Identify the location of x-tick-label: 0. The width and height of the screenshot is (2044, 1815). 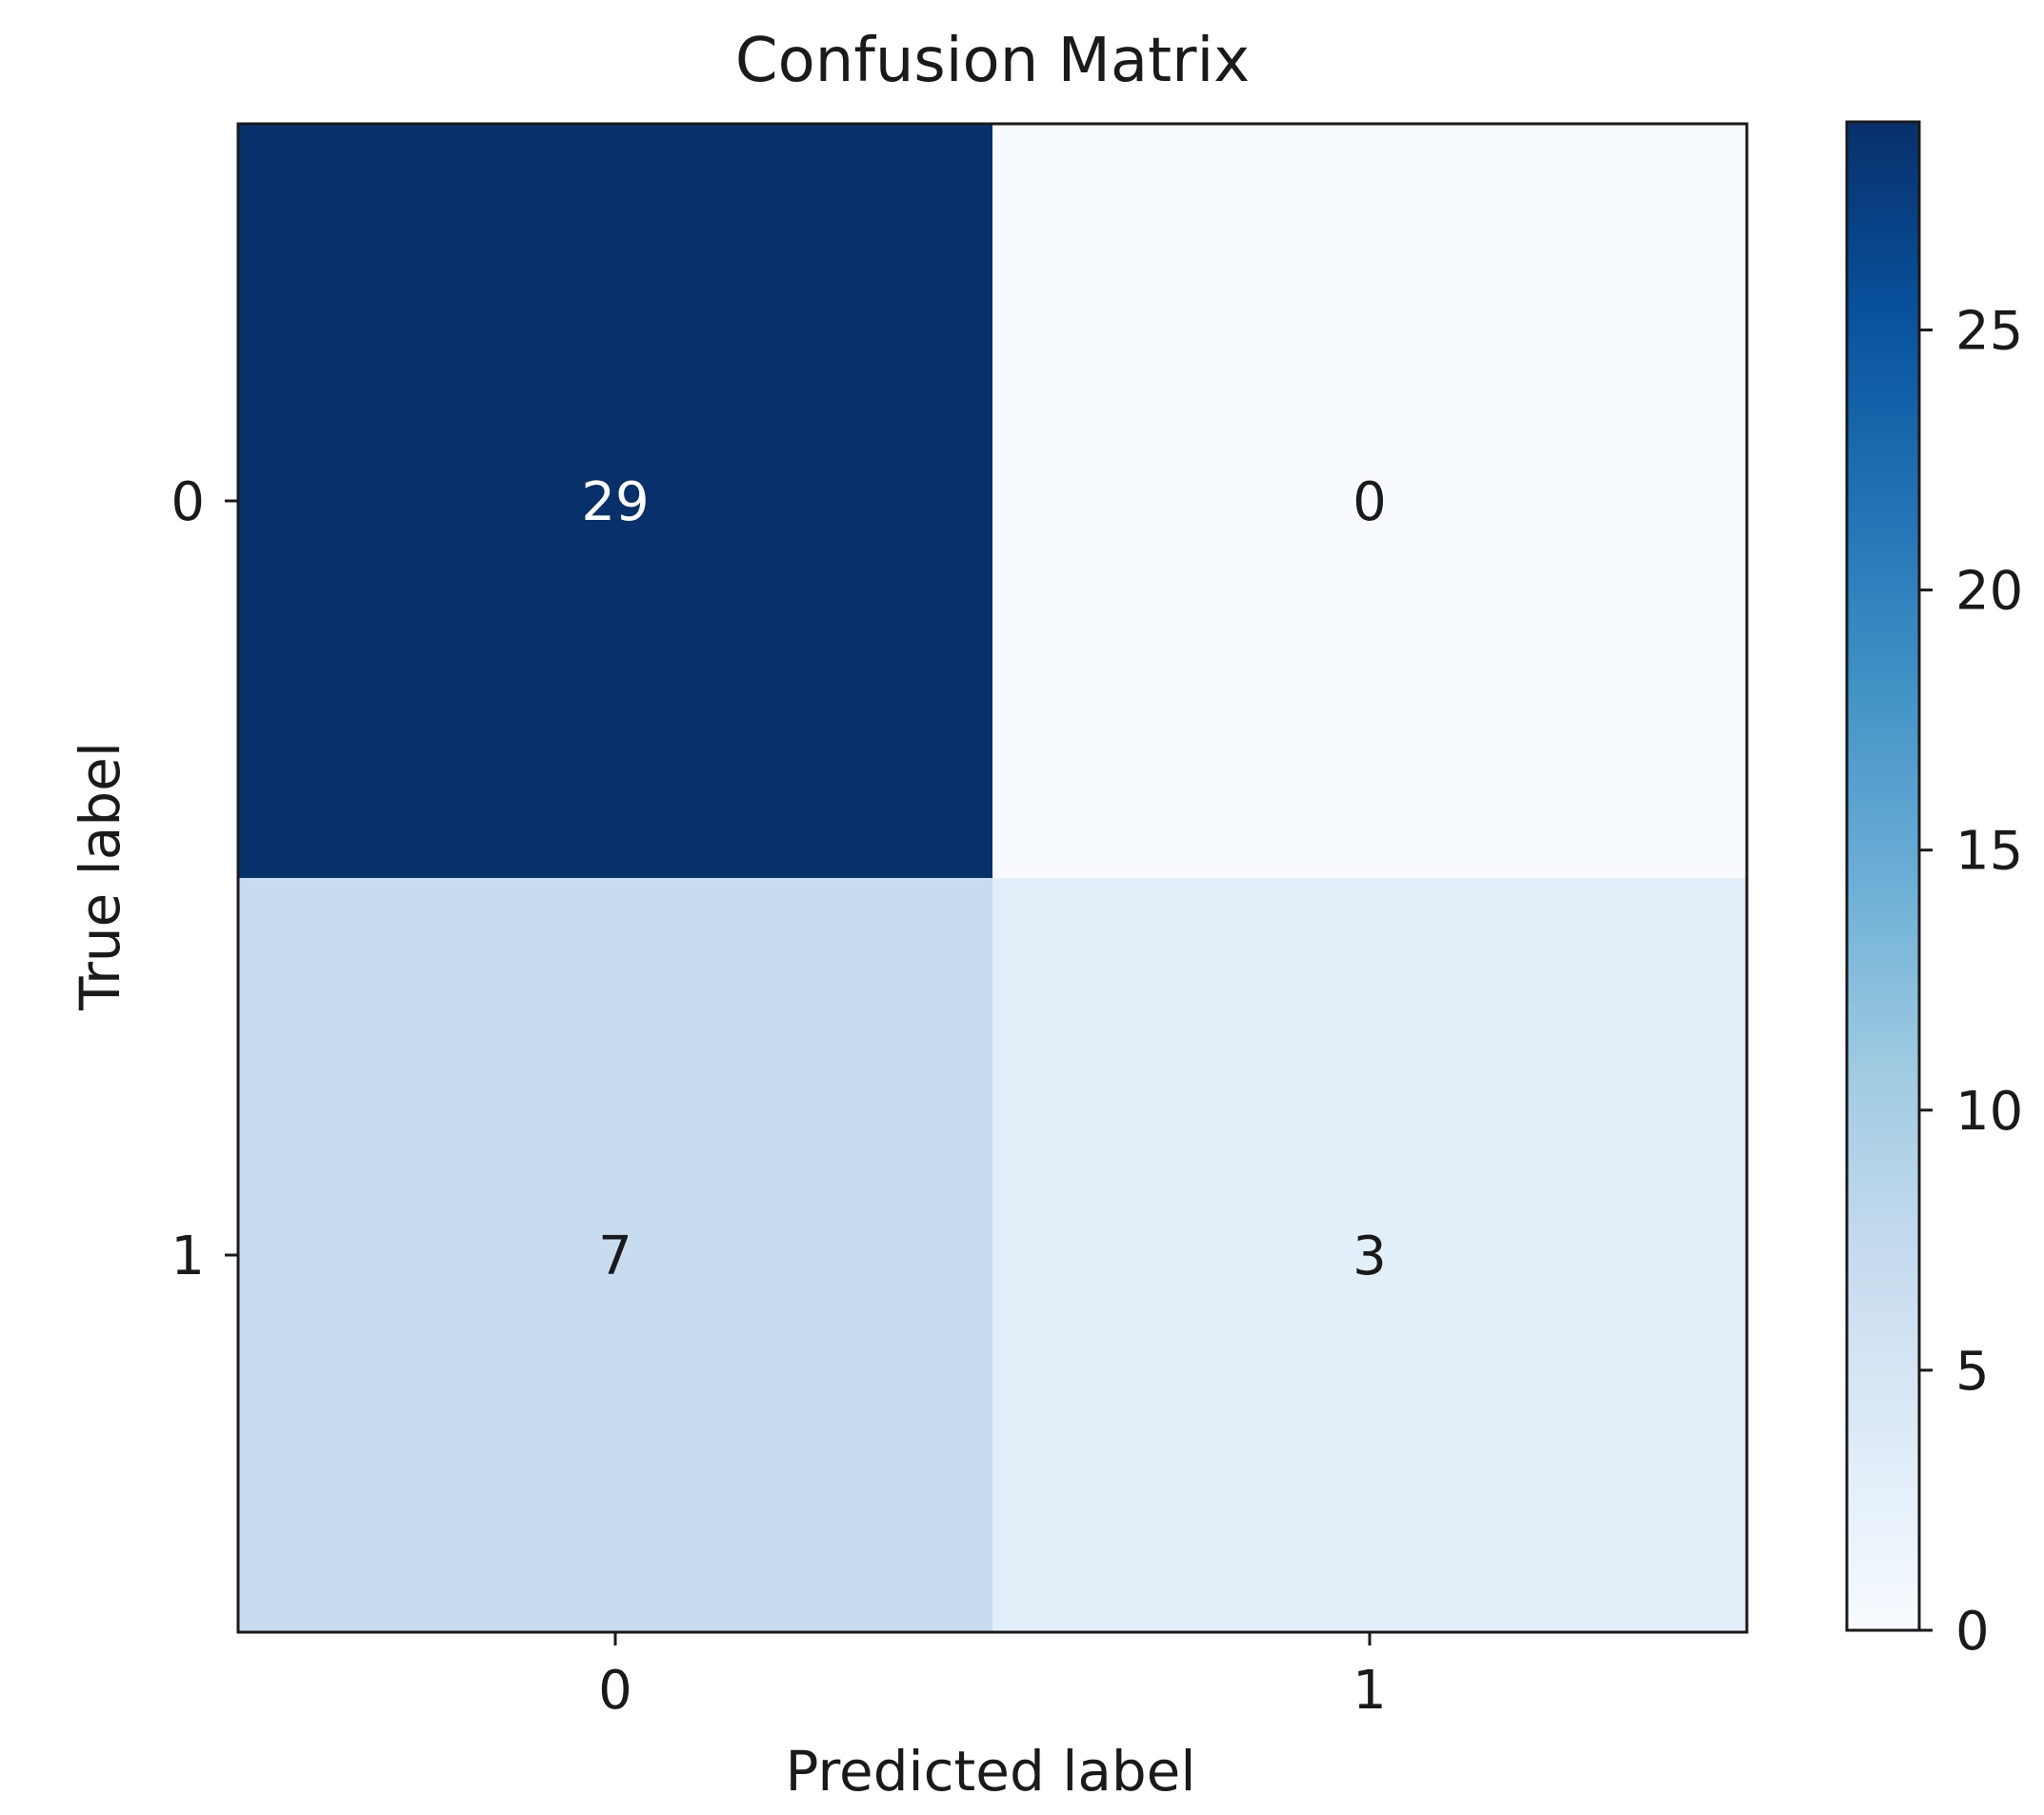
(615, 1691).